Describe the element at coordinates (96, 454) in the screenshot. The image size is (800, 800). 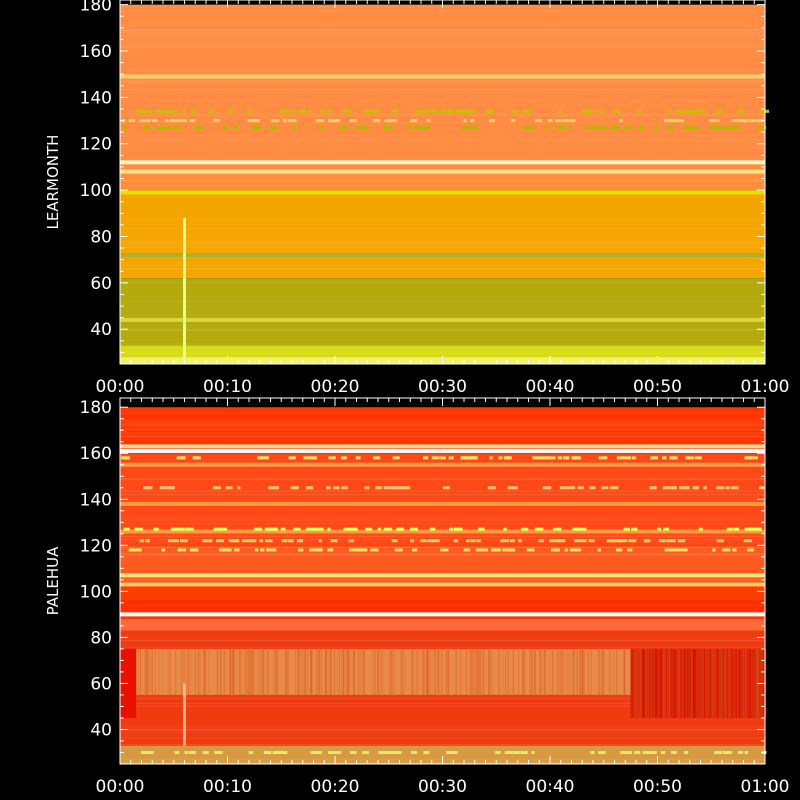
I see `y-tick-label: 160` at that location.